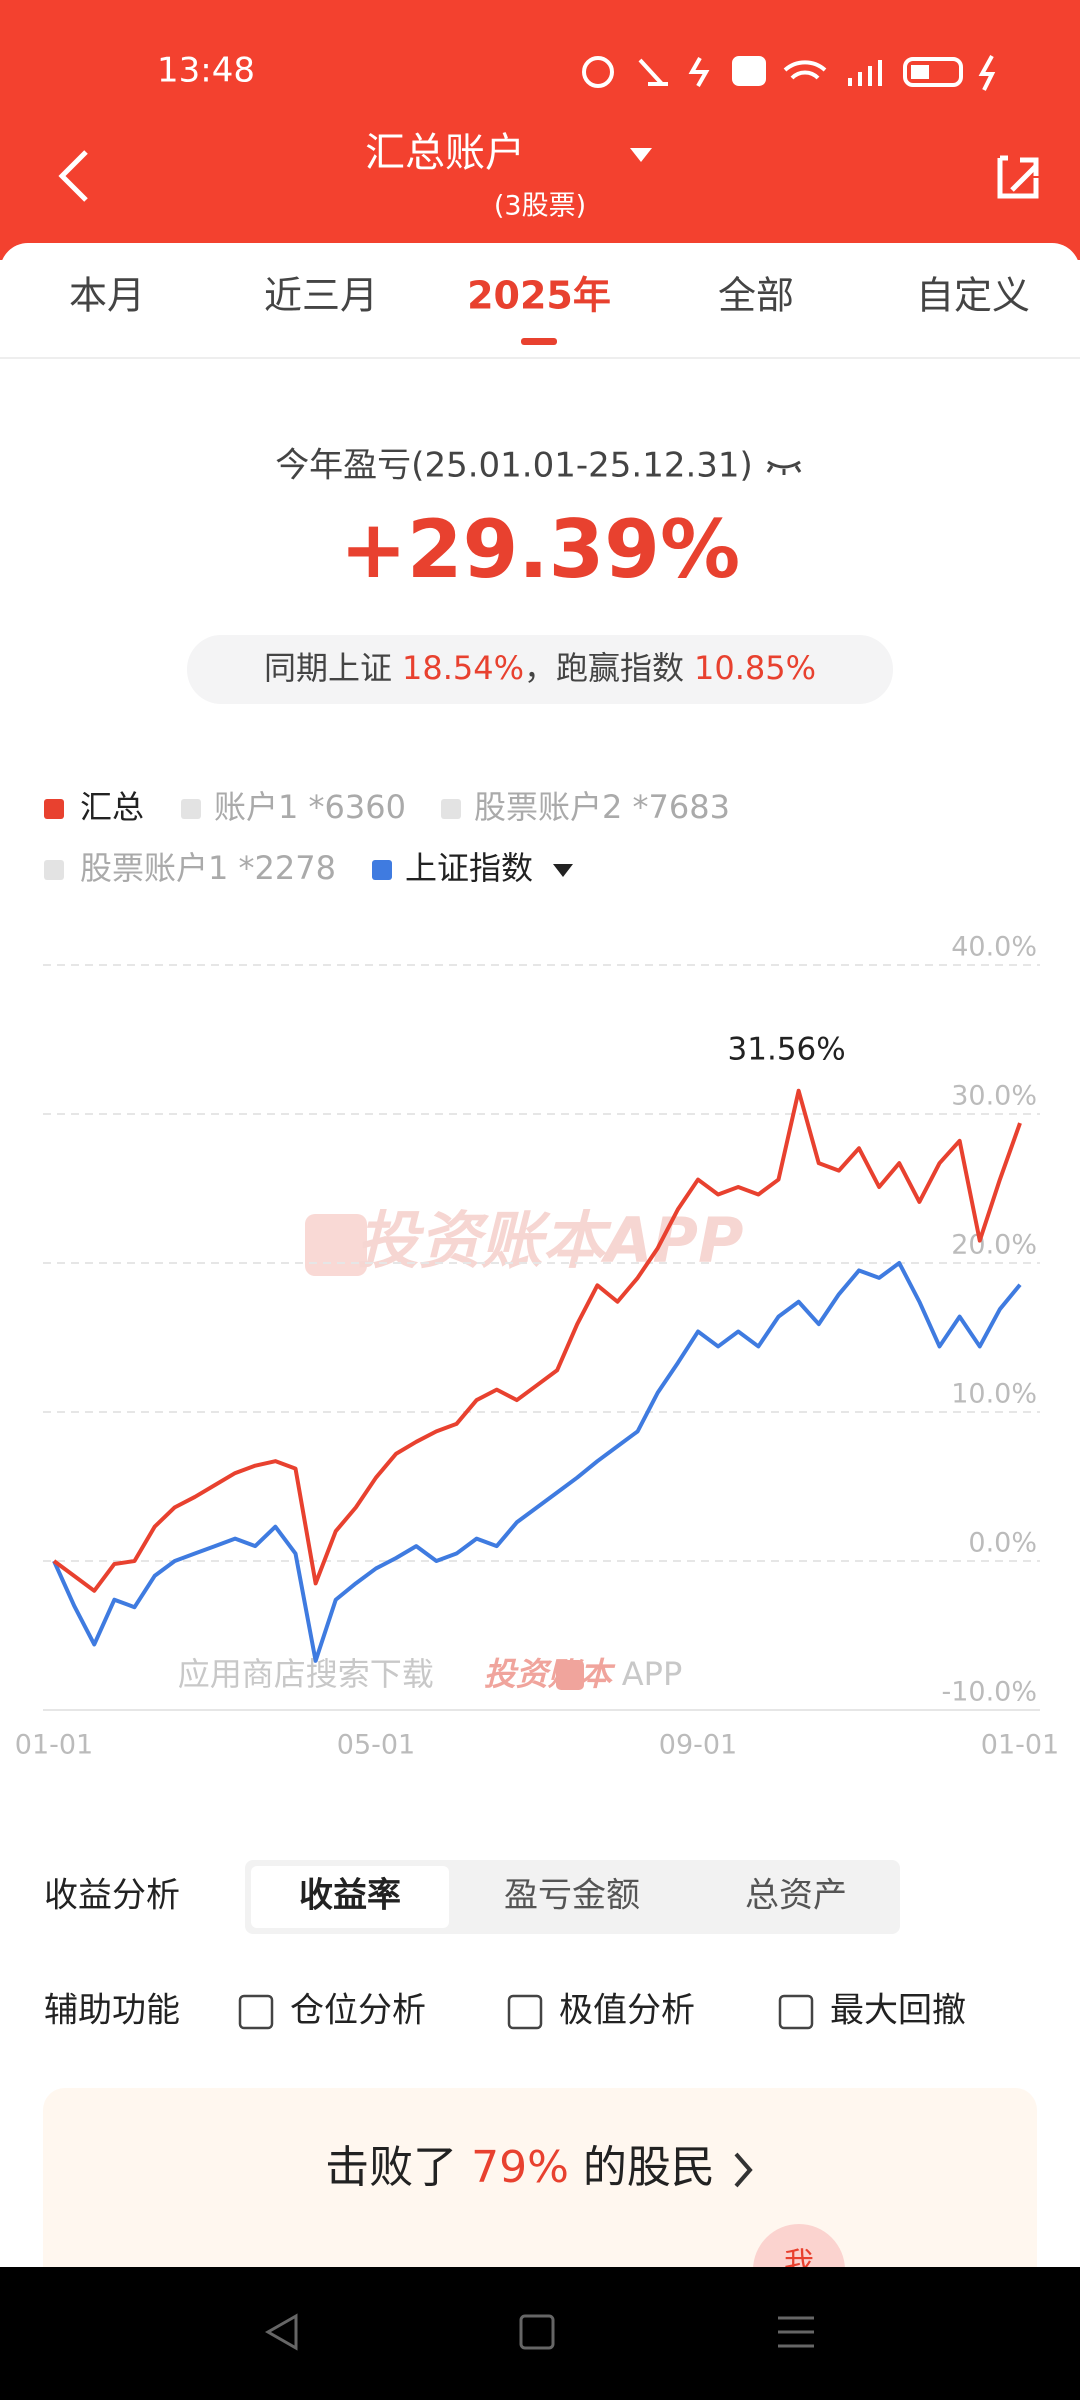 Image resolution: width=1080 pixels, height=2400 pixels. I want to click on y-tick-label: -10.0%, so click(989, 1692).